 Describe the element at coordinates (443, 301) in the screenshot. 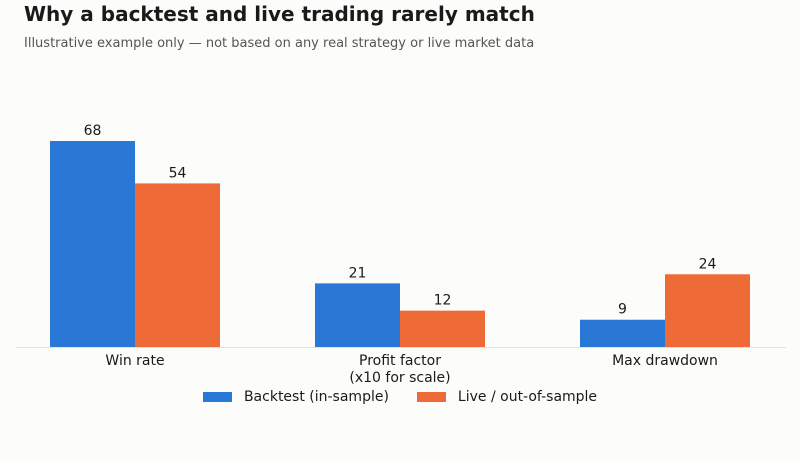

I see `data-label-live-1: 12` at that location.